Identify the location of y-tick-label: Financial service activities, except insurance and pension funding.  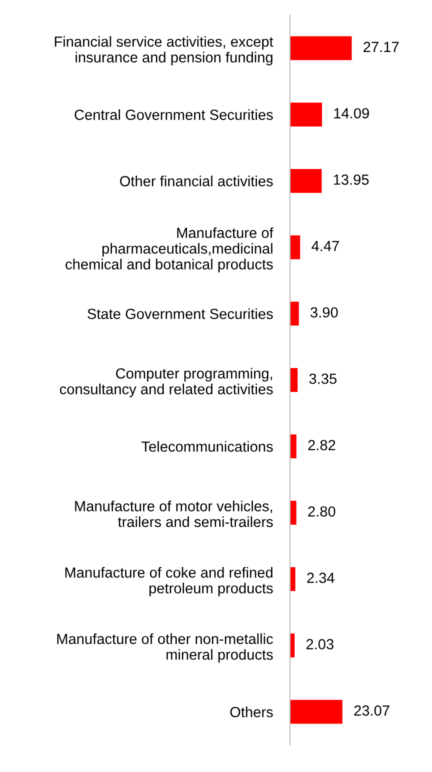
(164, 51).